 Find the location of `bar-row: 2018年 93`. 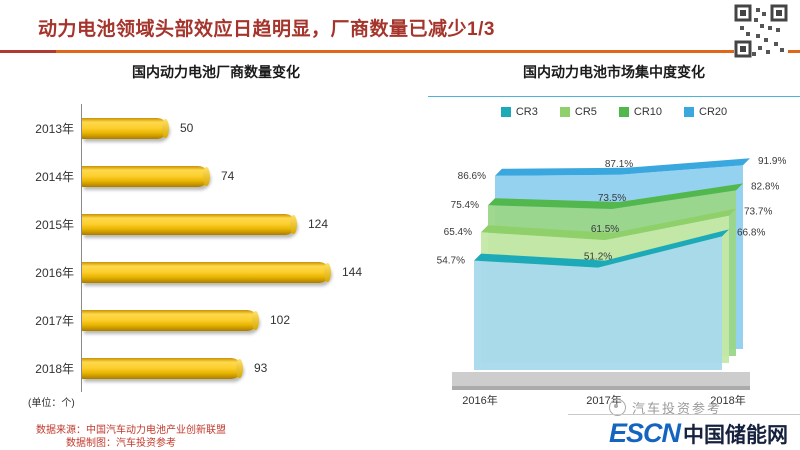

bar-row: 2018年 93 is located at coordinates (216, 368).